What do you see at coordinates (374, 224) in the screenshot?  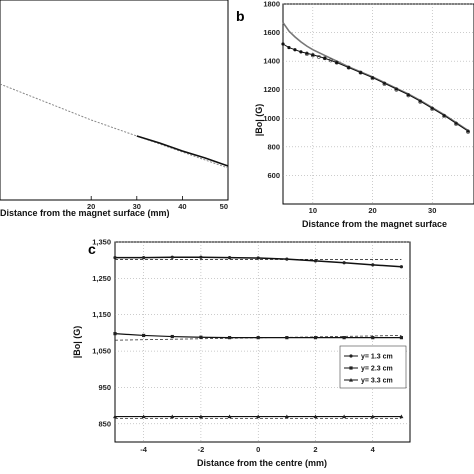 I see `panel-b-xlabel: Distance from the magnet surface` at bounding box center [374, 224].